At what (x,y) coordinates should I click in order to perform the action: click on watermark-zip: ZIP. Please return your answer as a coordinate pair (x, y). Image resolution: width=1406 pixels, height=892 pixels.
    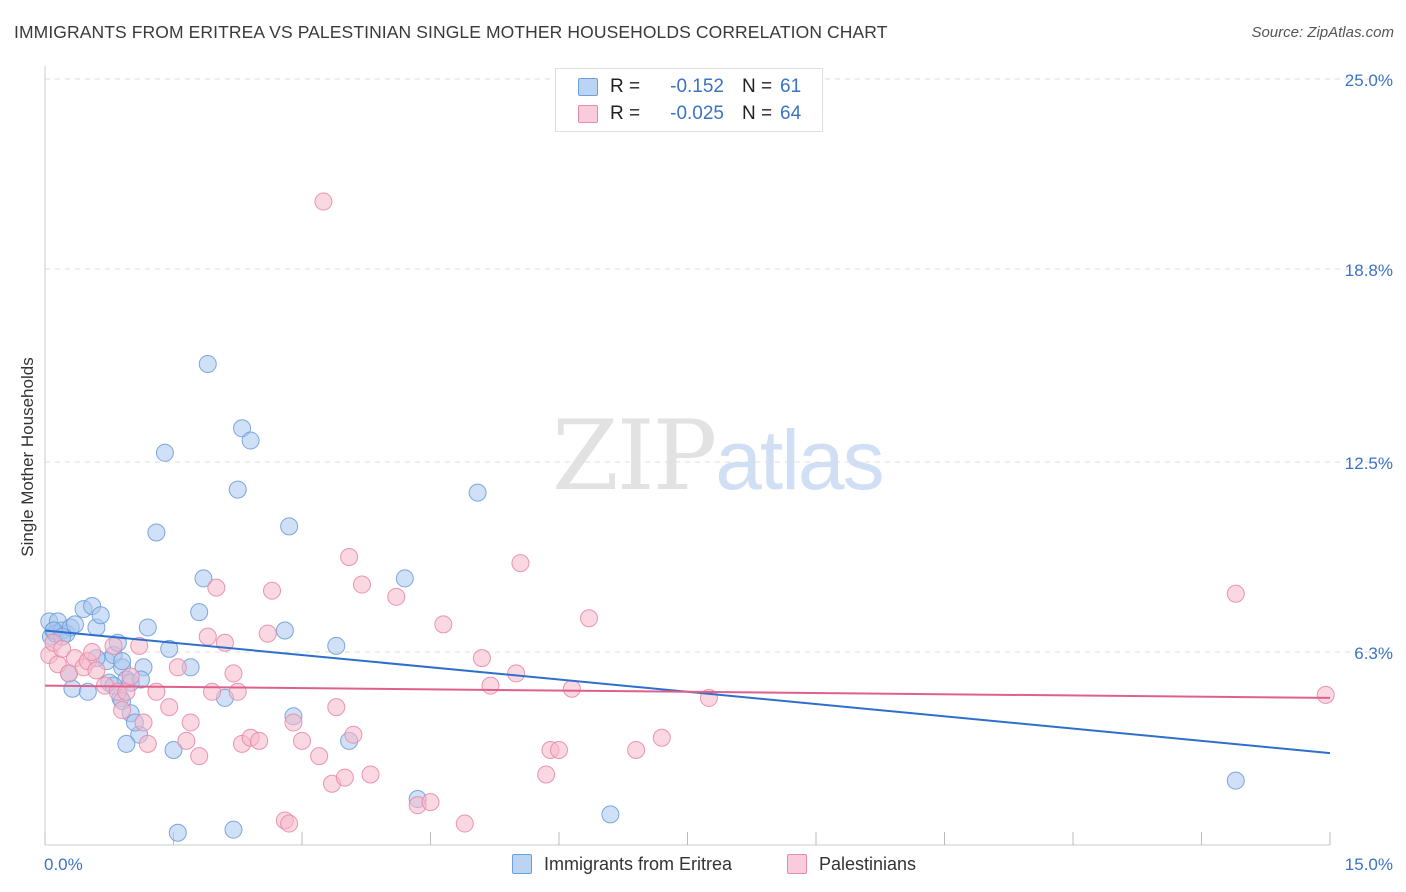
    Looking at the image, I should click on (634, 456).